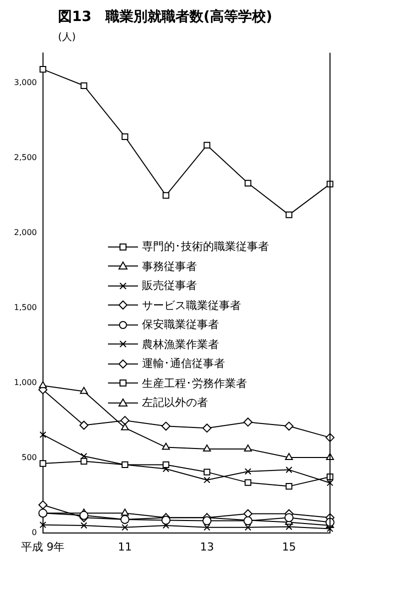 The height and width of the screenshot is (590, 398). What do you see at coordinates (25, 82) in the screenshot?
I see `y-tick-label: 3,000` at bounding box center [25, 82].